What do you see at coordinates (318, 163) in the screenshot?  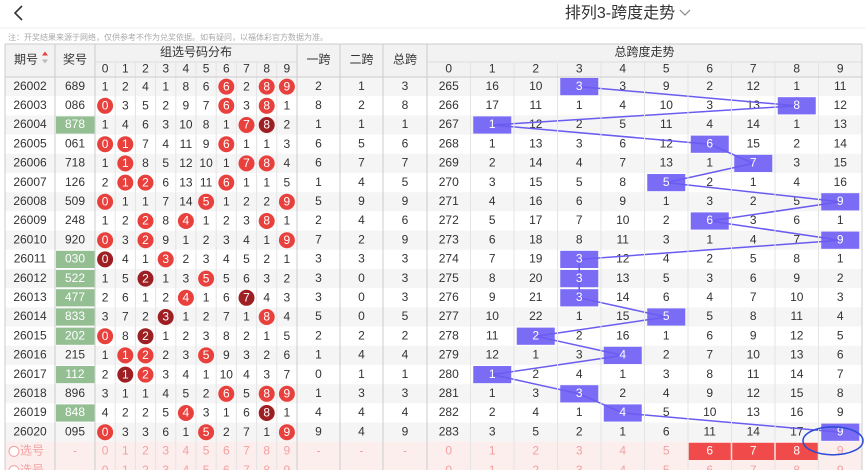 I see `span1: 6` at bounding box center [318, 163].